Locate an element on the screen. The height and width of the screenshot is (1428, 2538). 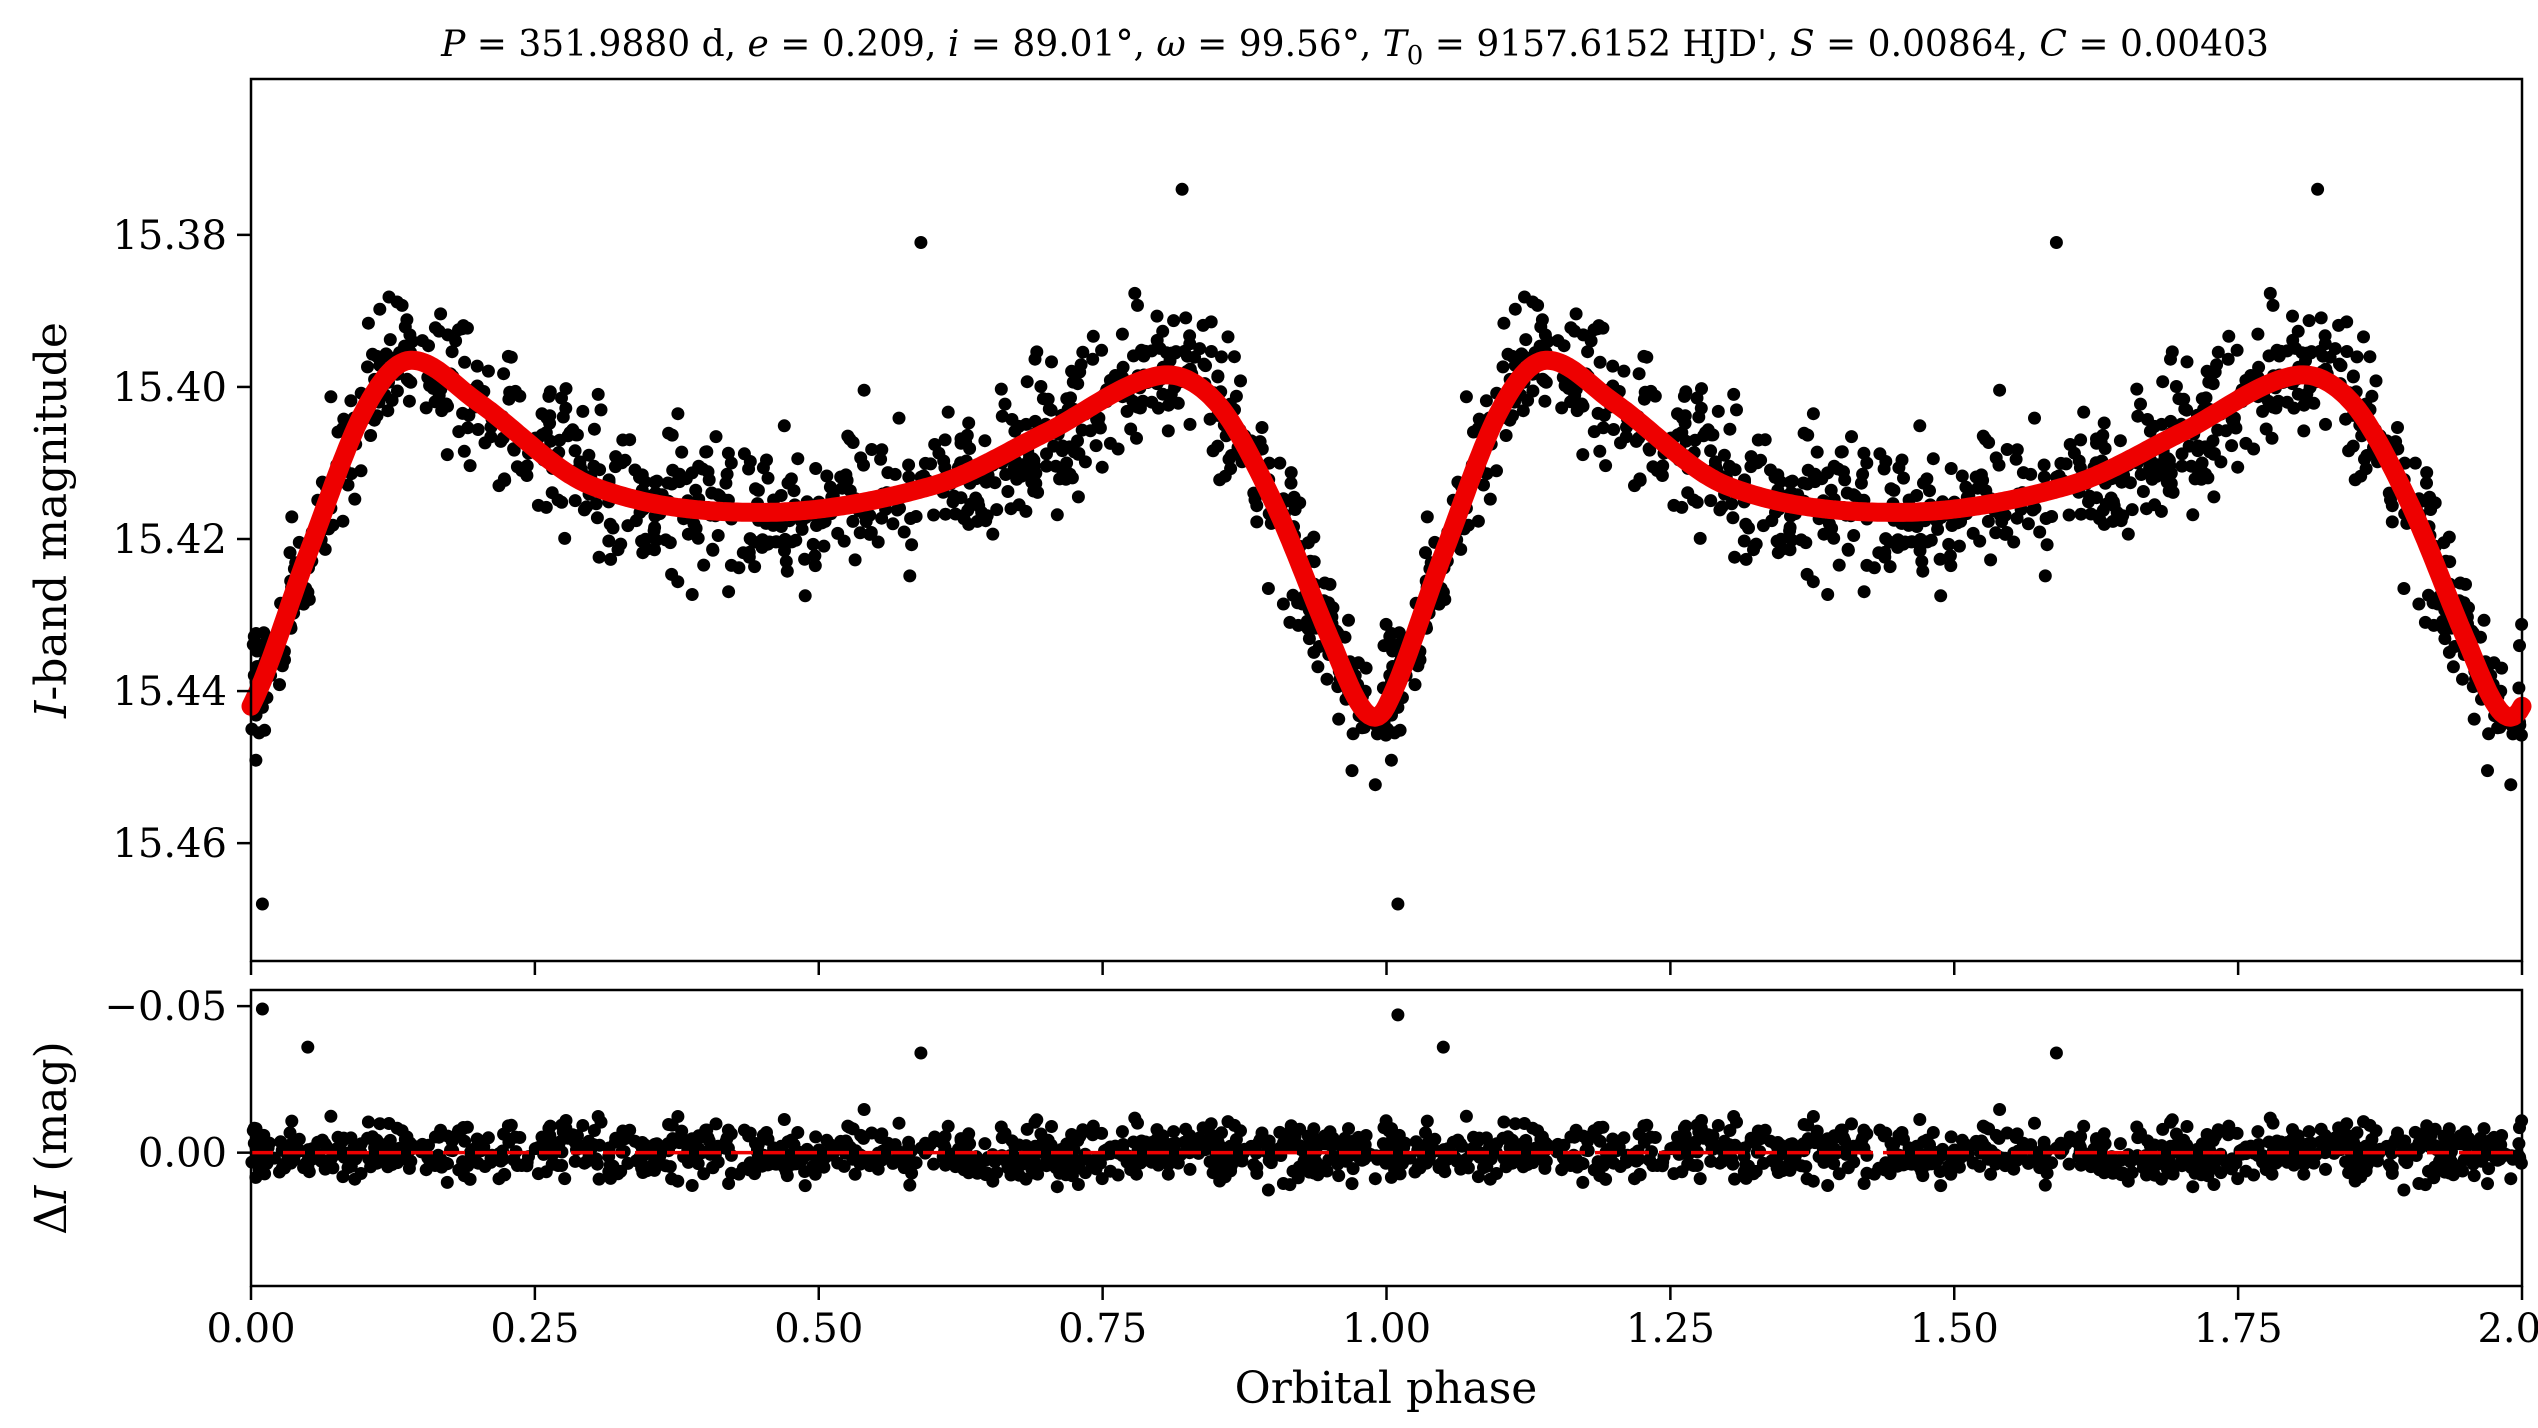
top-ylabel-rest: -band magnitude is located at coordinates (51, 511).